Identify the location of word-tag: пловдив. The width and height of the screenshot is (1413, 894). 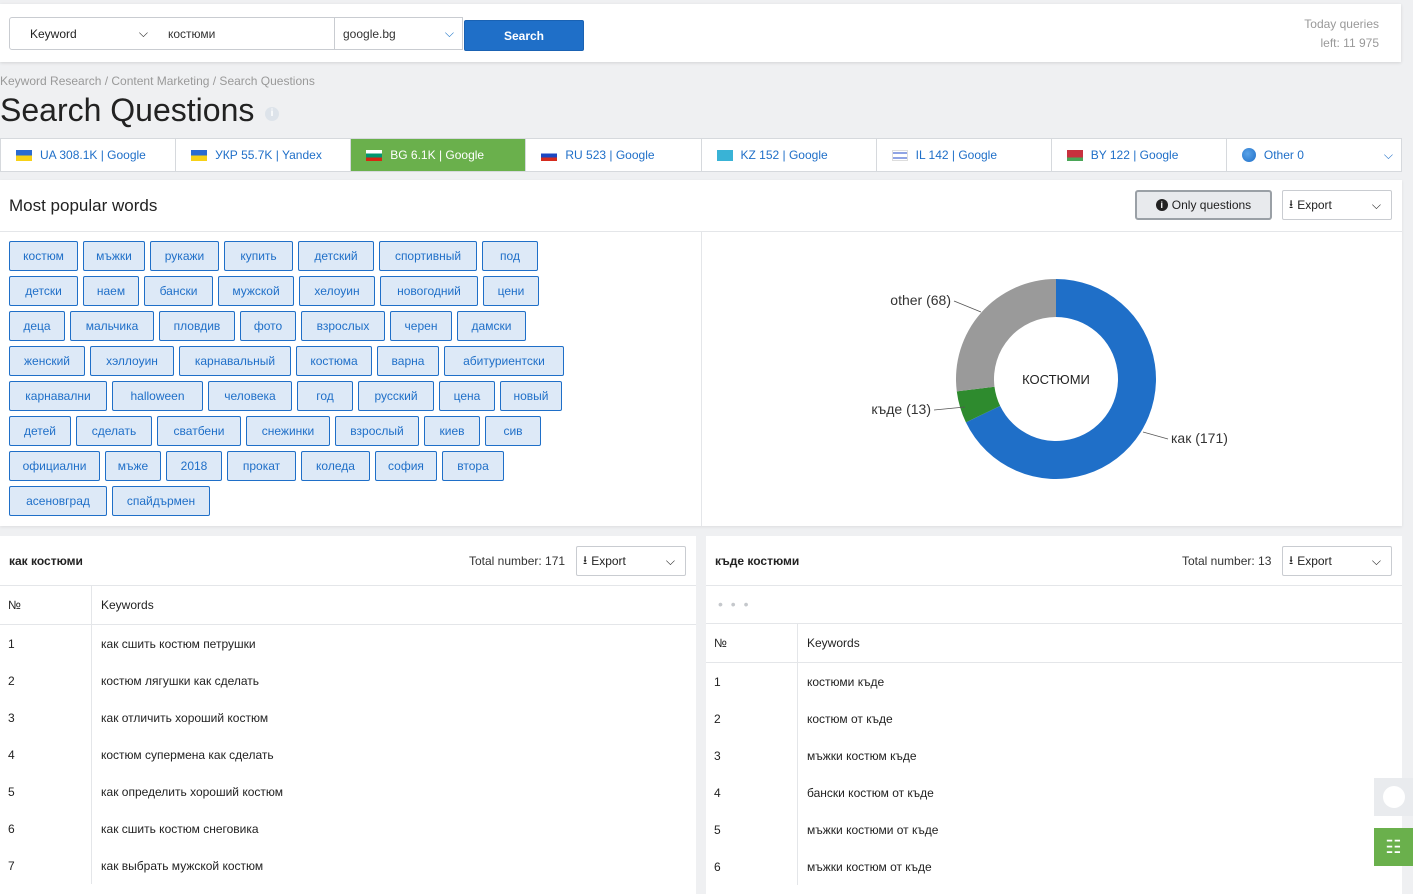
(197, 326).